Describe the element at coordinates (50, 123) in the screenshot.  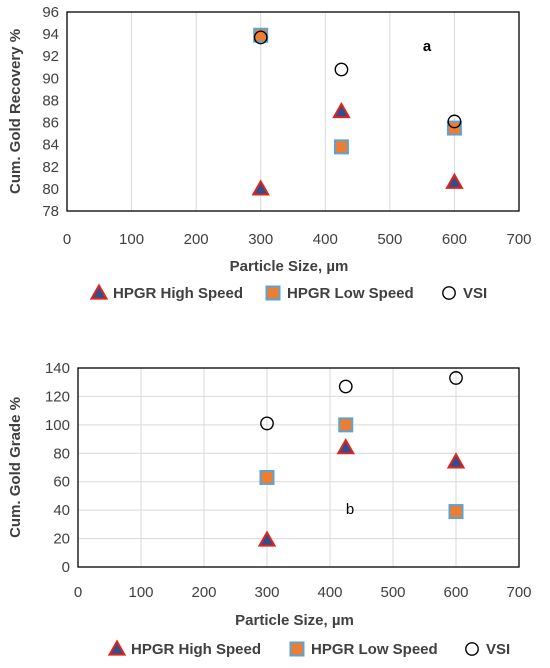
I see `y-tick-label: 86` at that location.